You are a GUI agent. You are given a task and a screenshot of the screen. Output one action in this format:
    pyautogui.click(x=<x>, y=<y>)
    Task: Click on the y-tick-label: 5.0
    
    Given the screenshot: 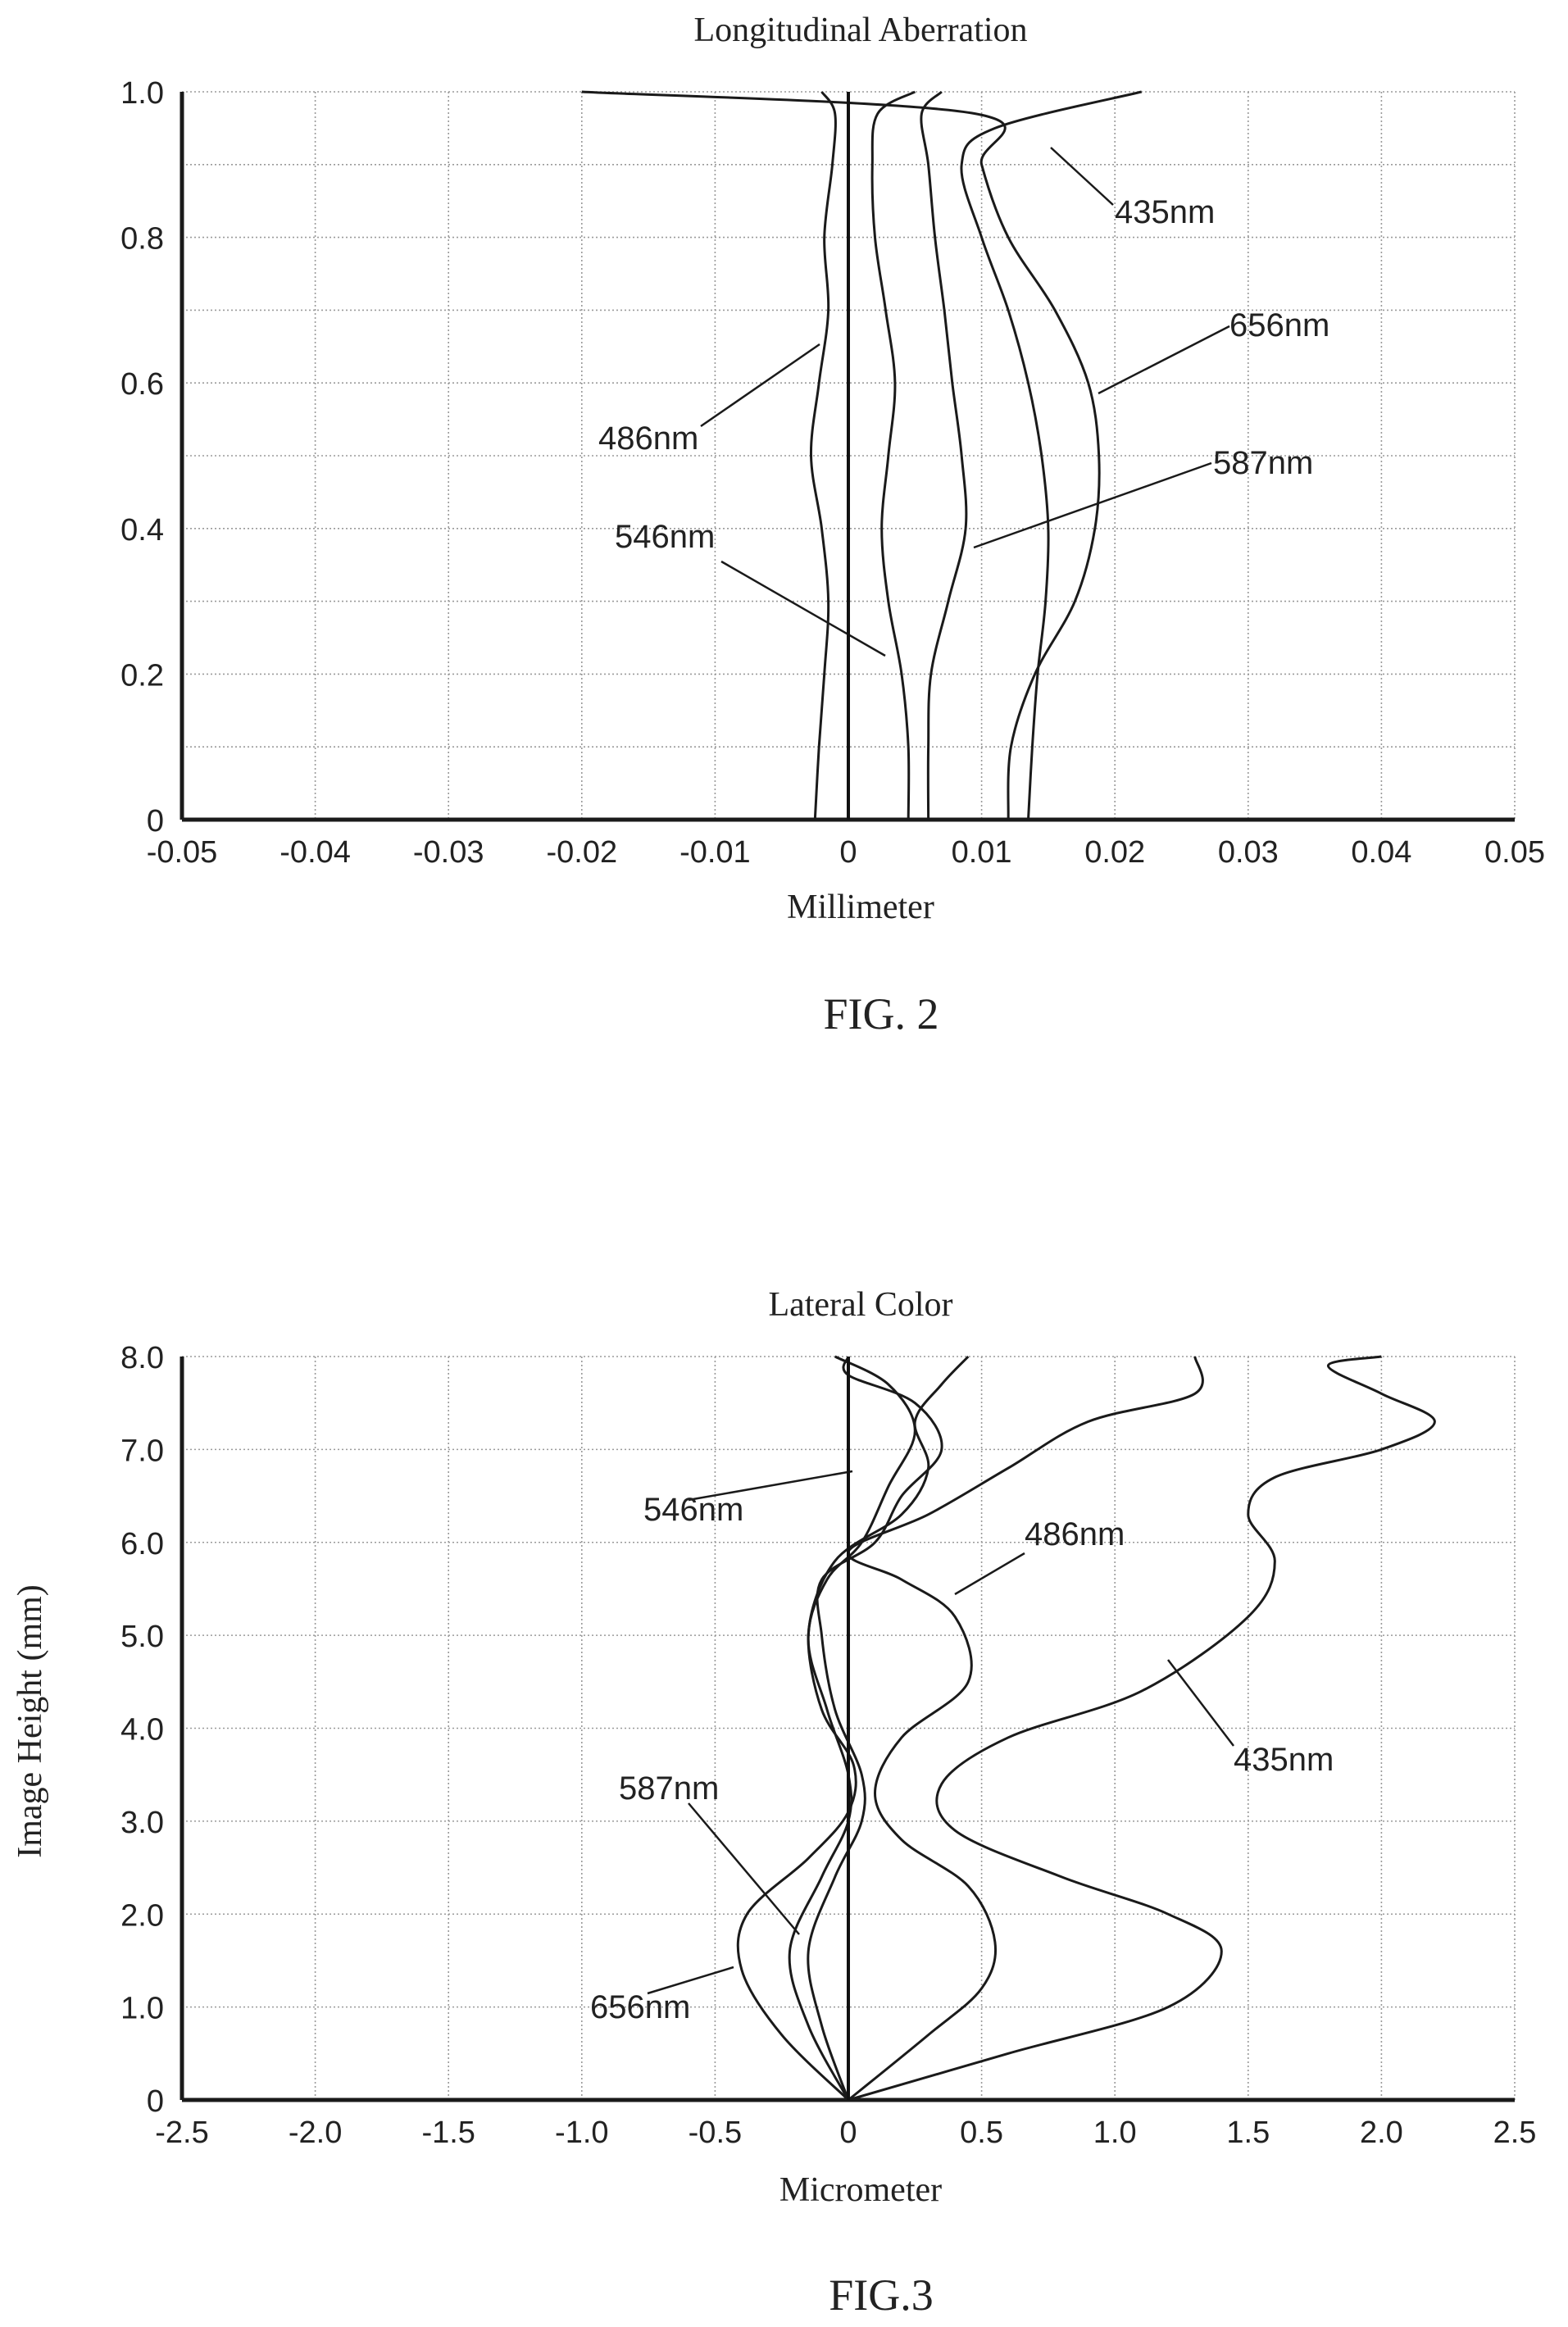 What is the action you would take?
    pyautogui.click(x=142, y=1637)
    